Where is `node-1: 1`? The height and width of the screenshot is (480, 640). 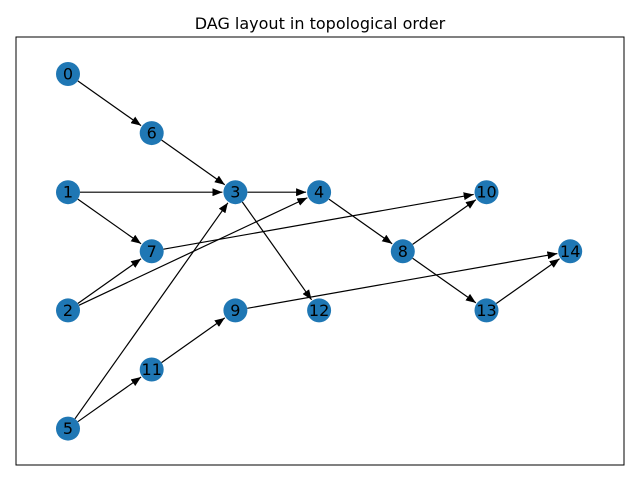 node-1: 1 is located at coordinates (68, 192).